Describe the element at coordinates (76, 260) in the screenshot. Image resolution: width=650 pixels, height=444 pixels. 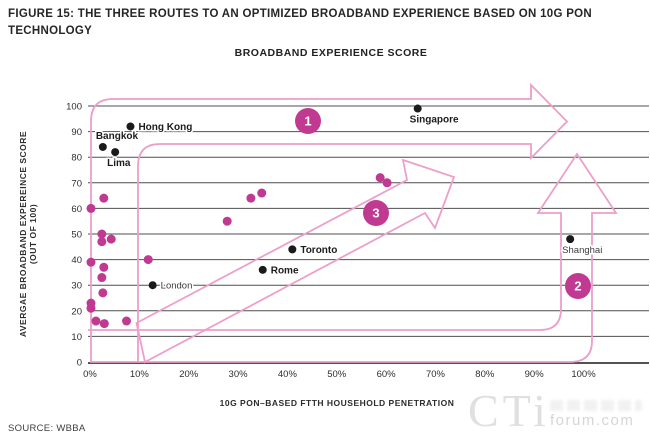
I see `y-tick-label: 40` at that location.